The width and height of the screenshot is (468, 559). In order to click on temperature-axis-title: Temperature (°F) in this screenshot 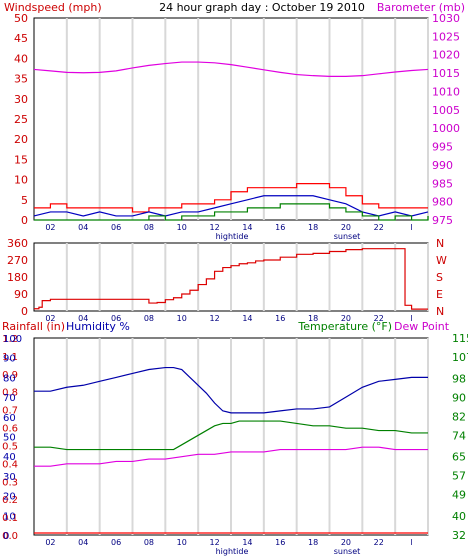, I will do `click(344, 326)`.